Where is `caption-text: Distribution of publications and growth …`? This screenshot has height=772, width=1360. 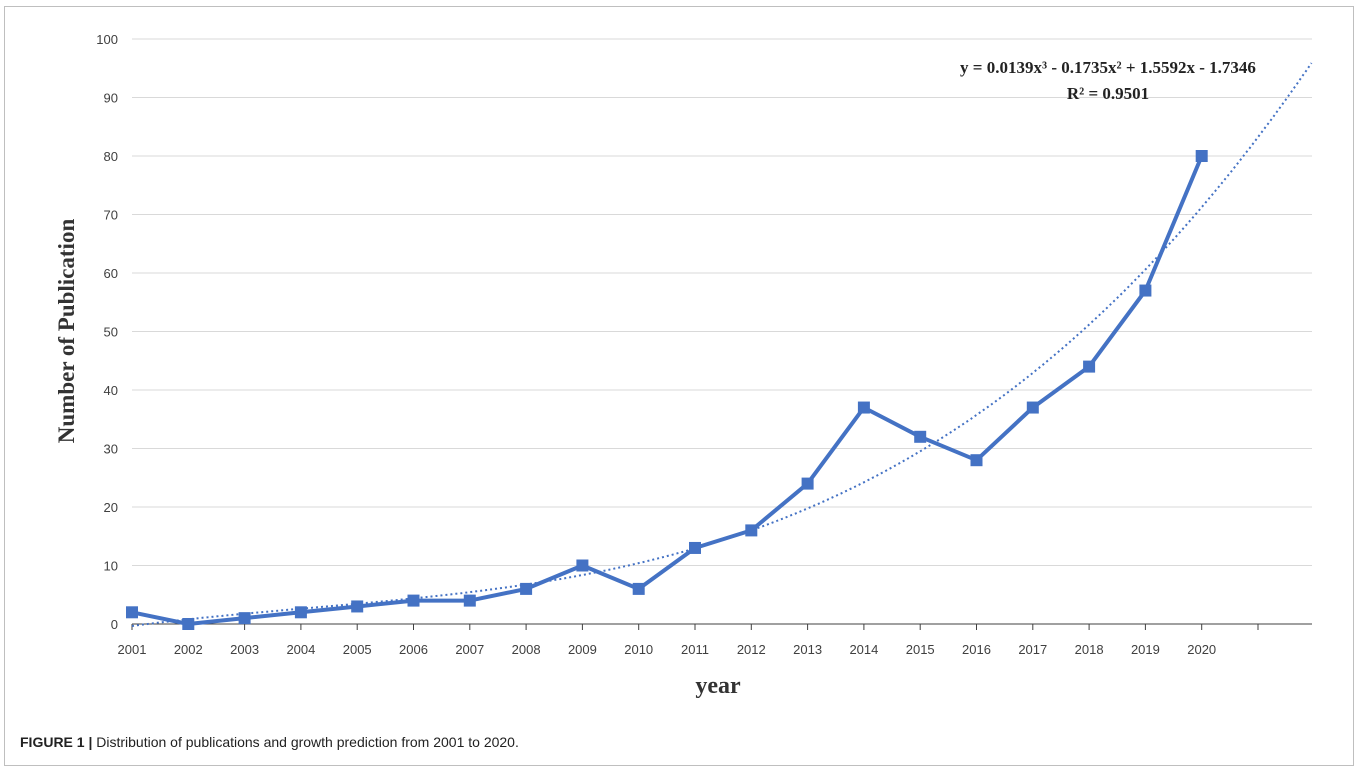 caption-text: Distribution of publications and growth … is located at coordinates (305, 742).